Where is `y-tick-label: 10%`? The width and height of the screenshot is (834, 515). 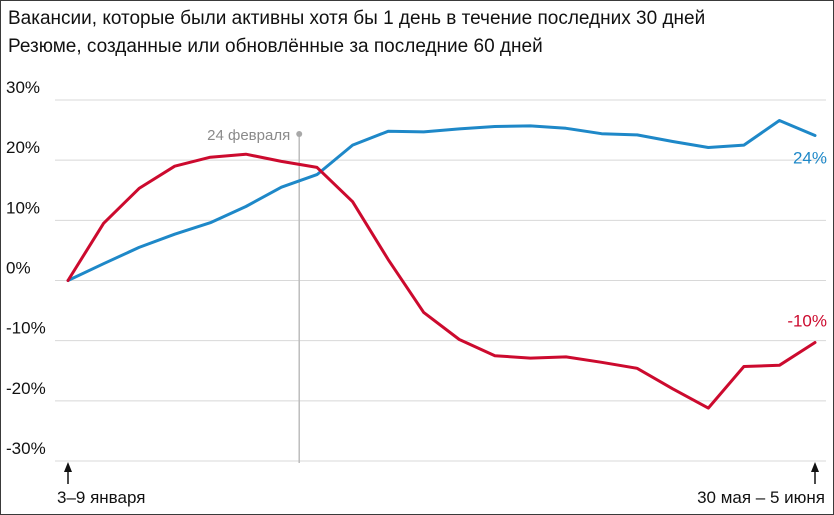 y-tick-label: 10% is located at coordinates (23, 207).